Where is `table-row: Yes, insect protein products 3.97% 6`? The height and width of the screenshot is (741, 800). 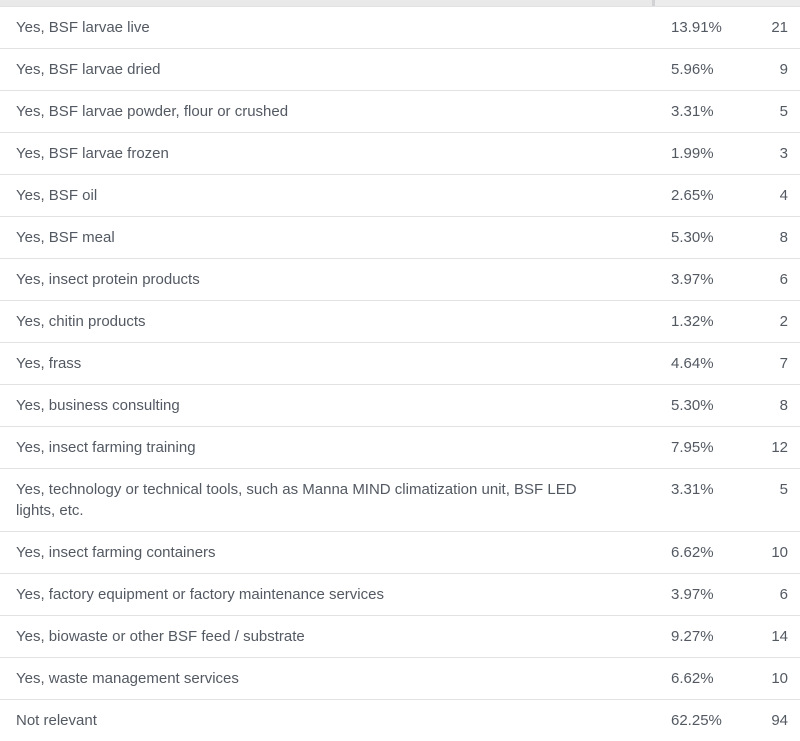 table-row: Yes, insect protein products 3.97% 6 is located at coordinates (400, 280).